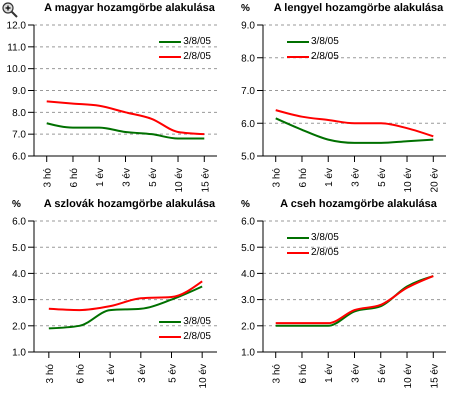  What do you see at coordinates (434, 180) in the screenshot?
I see `x-tick-label: 20 év` at bounding box center [434, 180].